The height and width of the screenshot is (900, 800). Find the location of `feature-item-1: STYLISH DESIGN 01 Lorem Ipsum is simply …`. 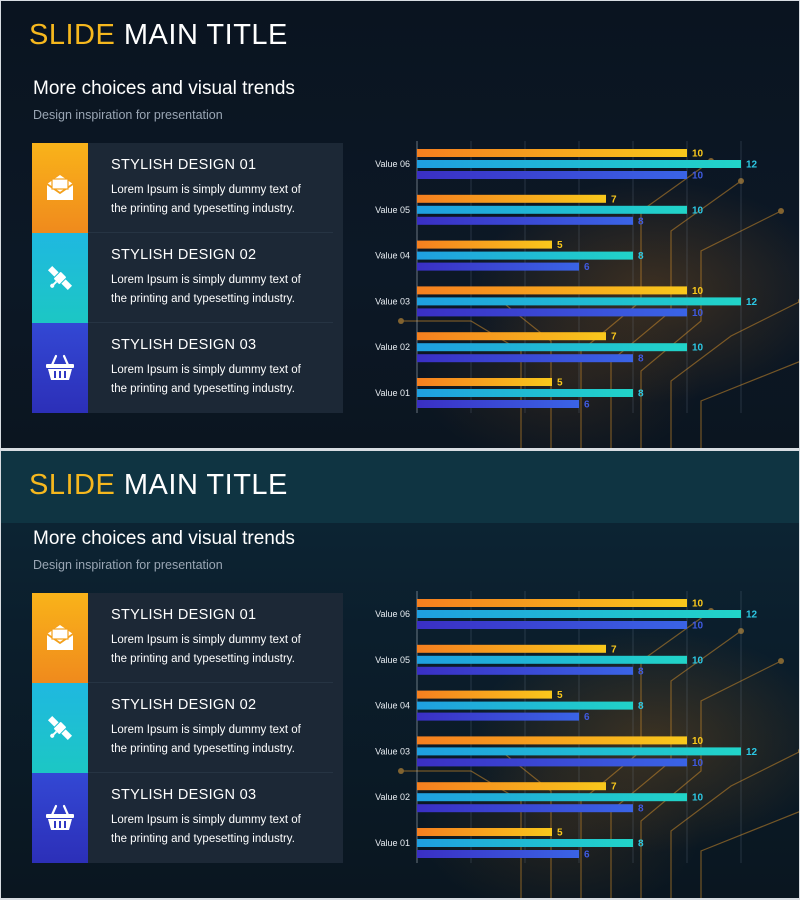

feature-item-1: STYLISH DESIGN 01 Lorem Ipsum is simply … is located at coordinates (187, 188).